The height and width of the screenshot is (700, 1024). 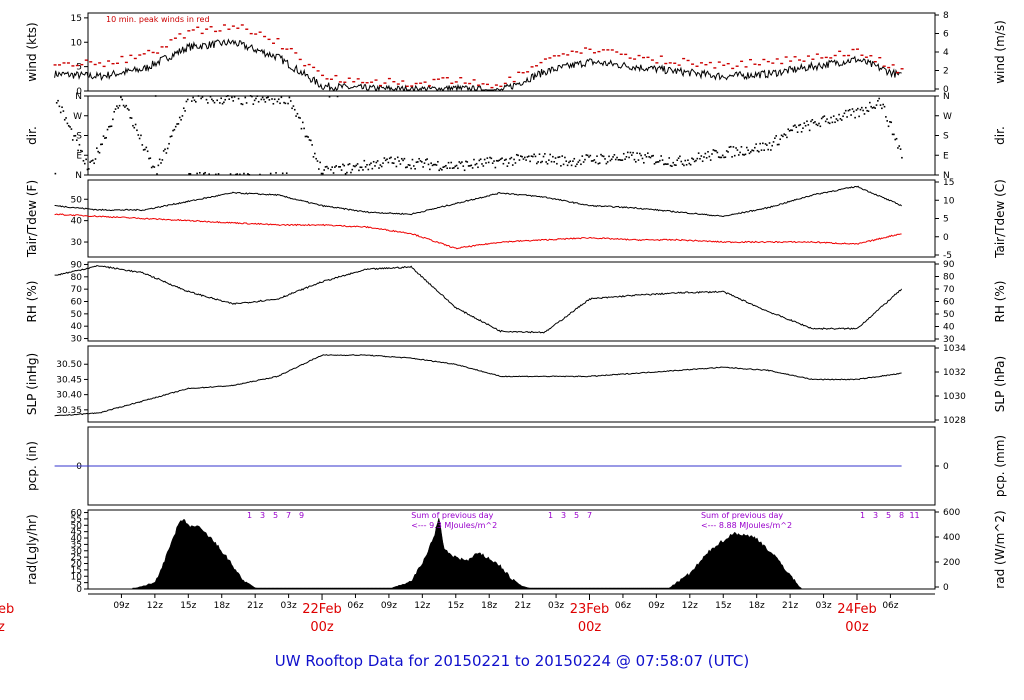 What do you see at coordinates (262, 515) in the screenshot?
I see `hour-mark: 3` at bounding box center [262, 515].